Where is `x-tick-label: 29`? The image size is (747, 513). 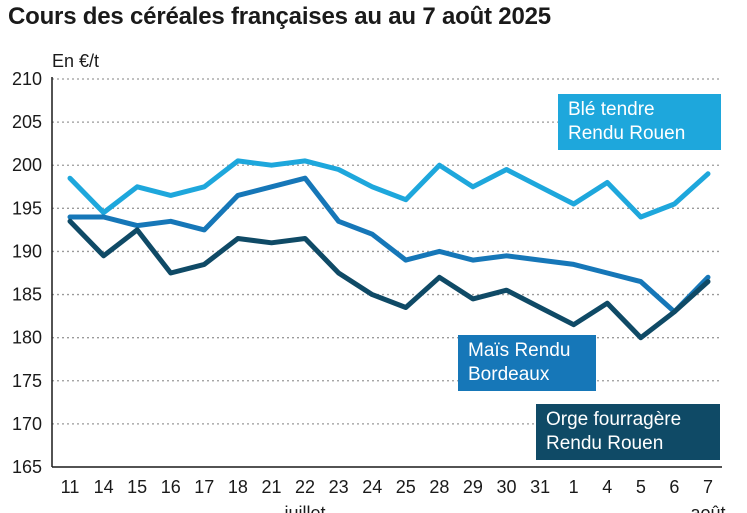 x-tick-label: 29 is located at coordinates (473, 487).